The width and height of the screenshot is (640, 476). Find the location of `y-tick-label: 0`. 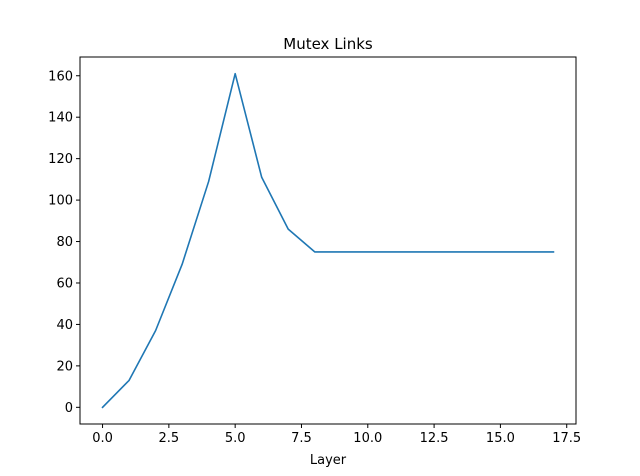

y-tick-label: 0 is located at coordinates (69, 408).